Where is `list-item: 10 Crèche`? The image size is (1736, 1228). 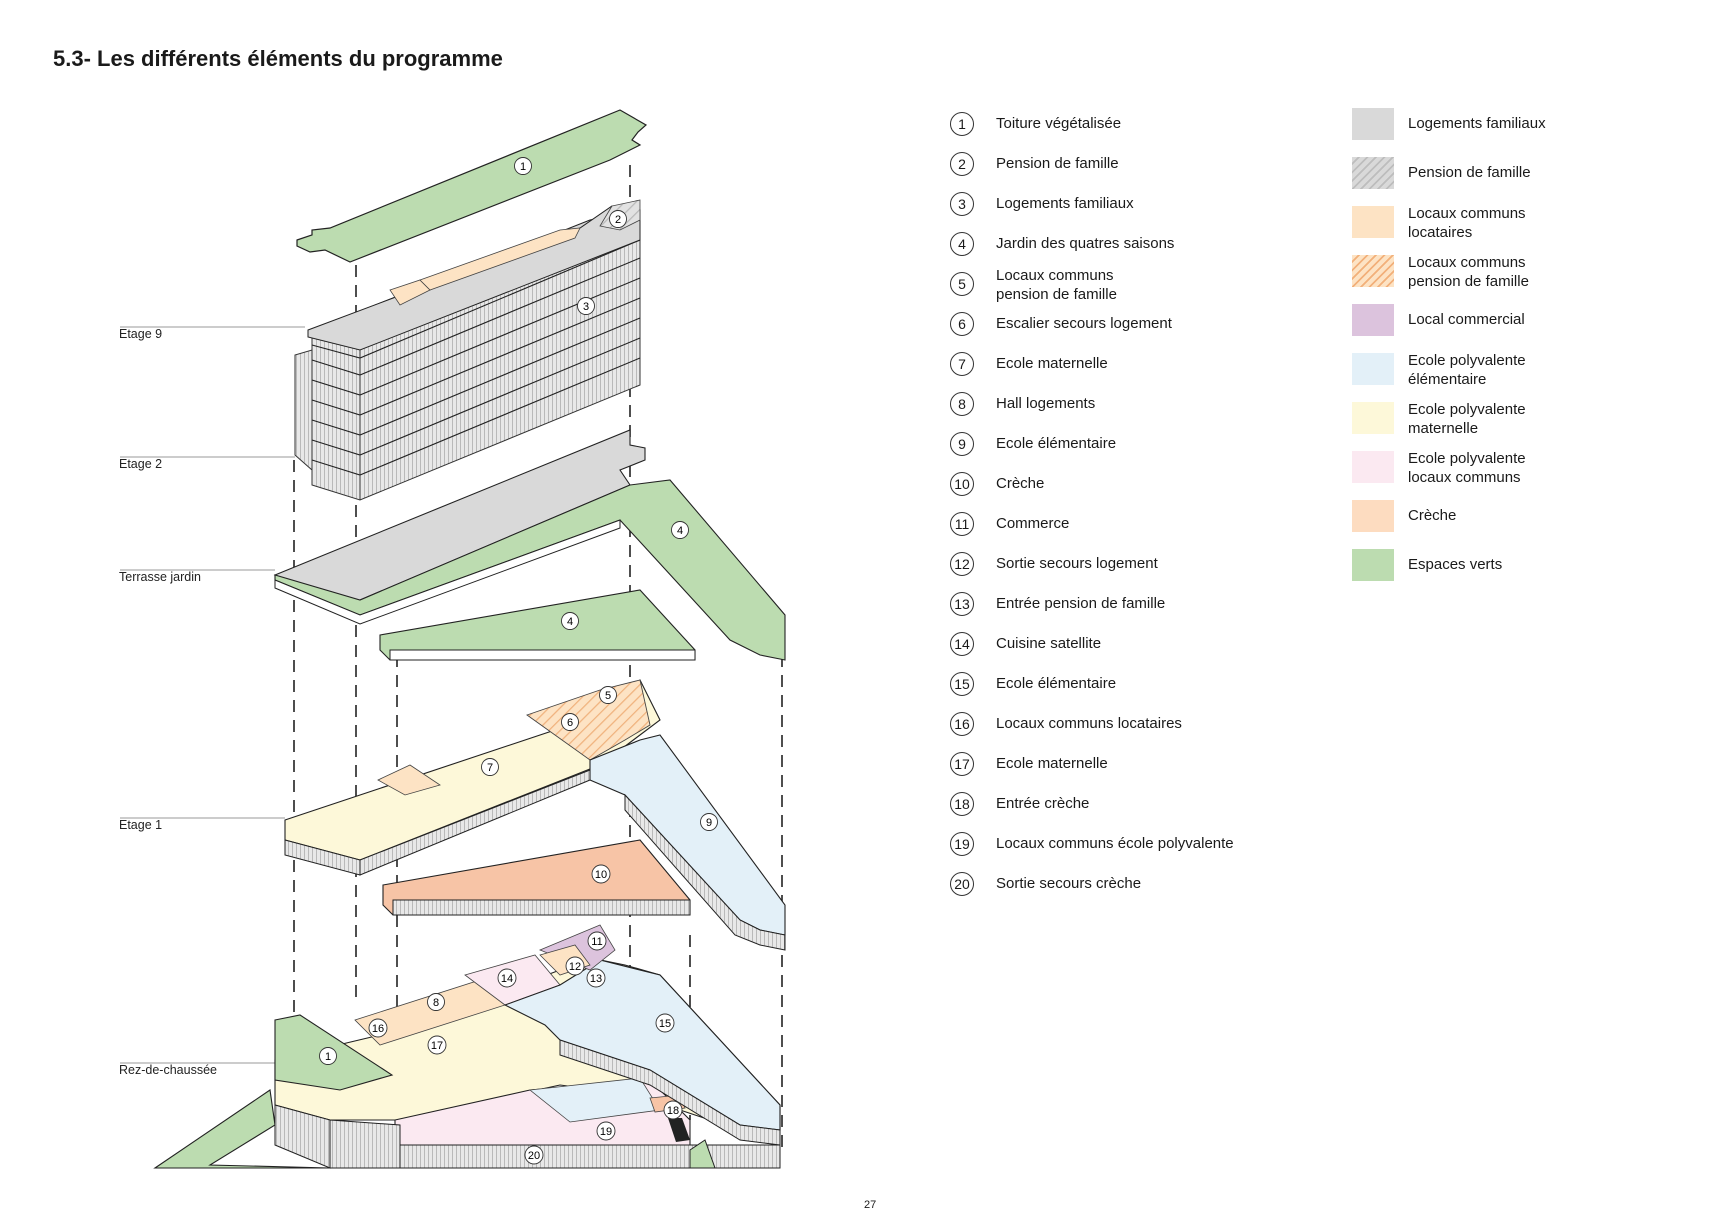 list-item: 10 Crèche is located at coordinates (1115, 490).